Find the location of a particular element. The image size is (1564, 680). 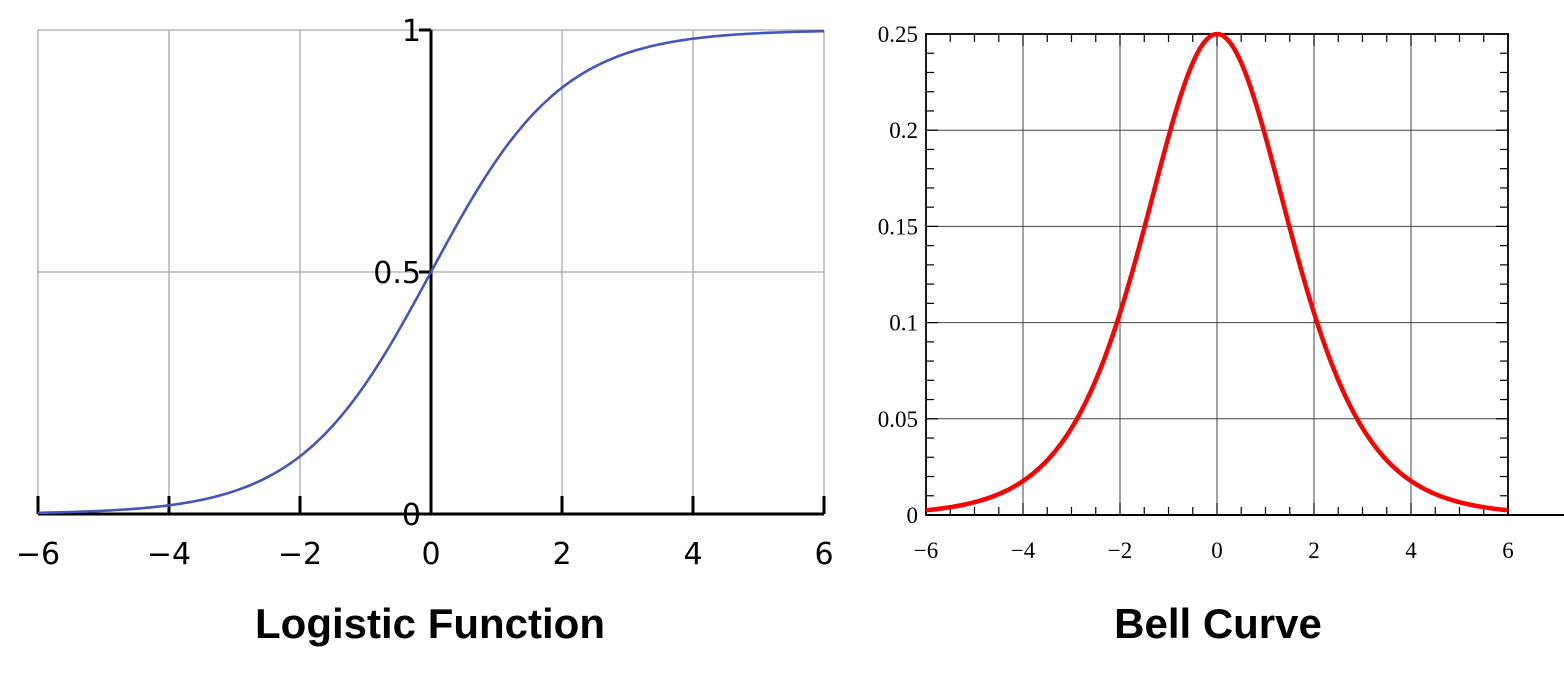

bell-y-tick-label: 0.2 is located at coordinates (903, 130).